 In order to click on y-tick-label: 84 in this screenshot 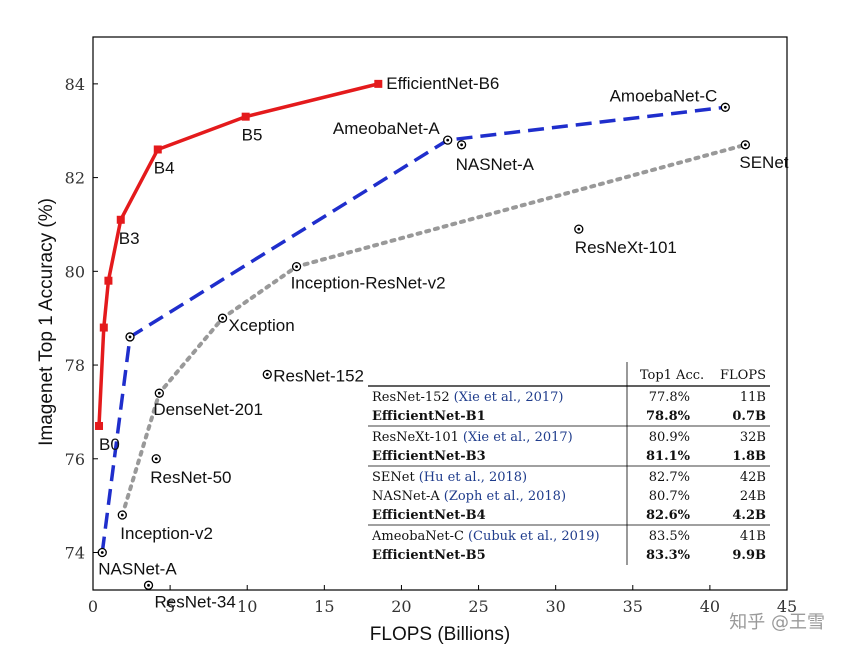, I will do `click(75, 84)`.